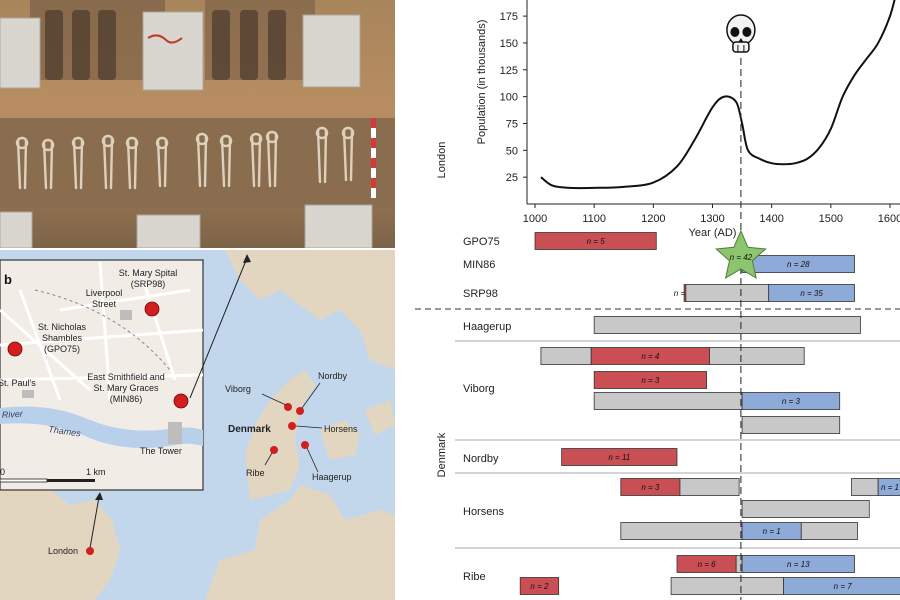 The height and width of the screenshot is (600, 900). I want to click on star-marker-icon, so click(740, 254).